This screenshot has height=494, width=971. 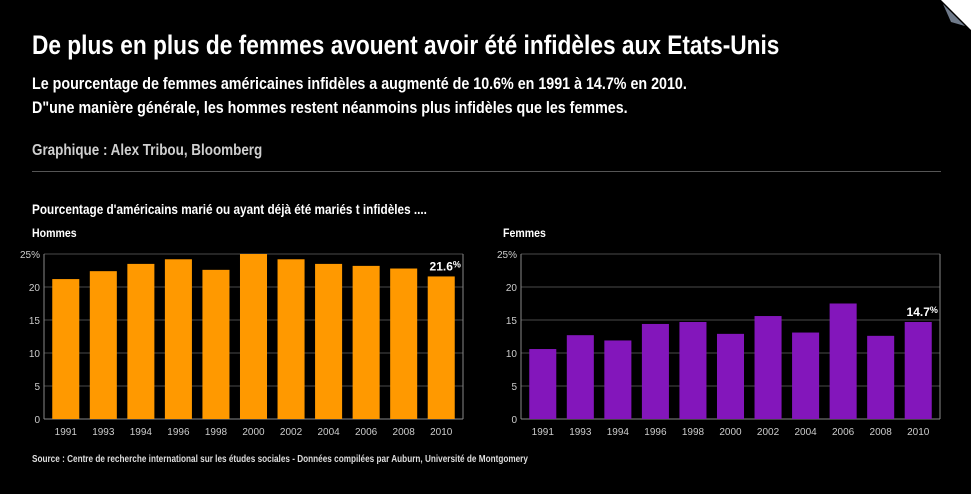 I want to click on men-panel-title: Hommes, so click(x=54, y=233).